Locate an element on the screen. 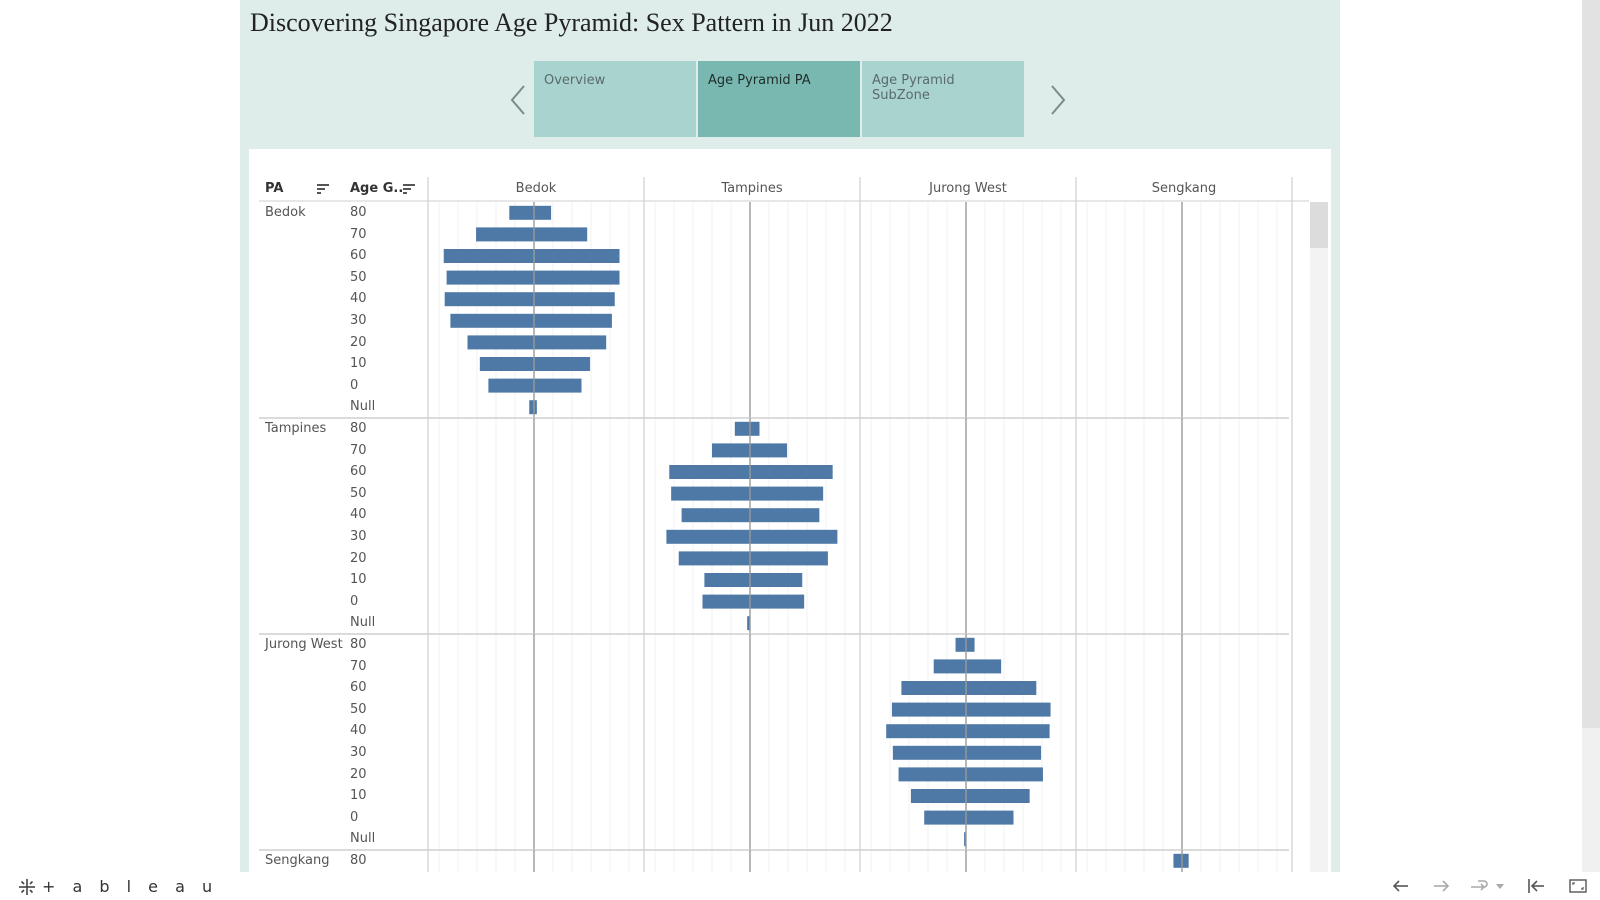  row-label-pa: Bedok is located at coordinates (285, 212).